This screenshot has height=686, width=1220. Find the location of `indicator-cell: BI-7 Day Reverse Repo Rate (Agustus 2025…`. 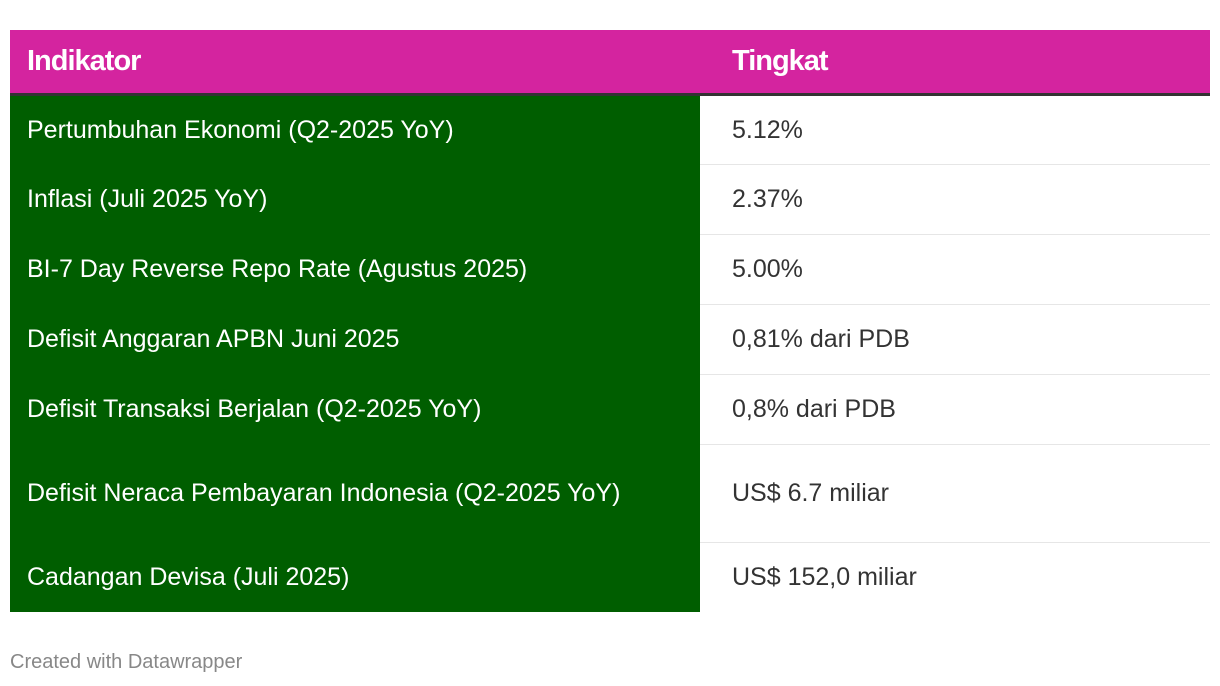

indicator-cell: BI-7 Day Reverse Repo Rate (Agustus 2025… is located at coordinates (355, 269).